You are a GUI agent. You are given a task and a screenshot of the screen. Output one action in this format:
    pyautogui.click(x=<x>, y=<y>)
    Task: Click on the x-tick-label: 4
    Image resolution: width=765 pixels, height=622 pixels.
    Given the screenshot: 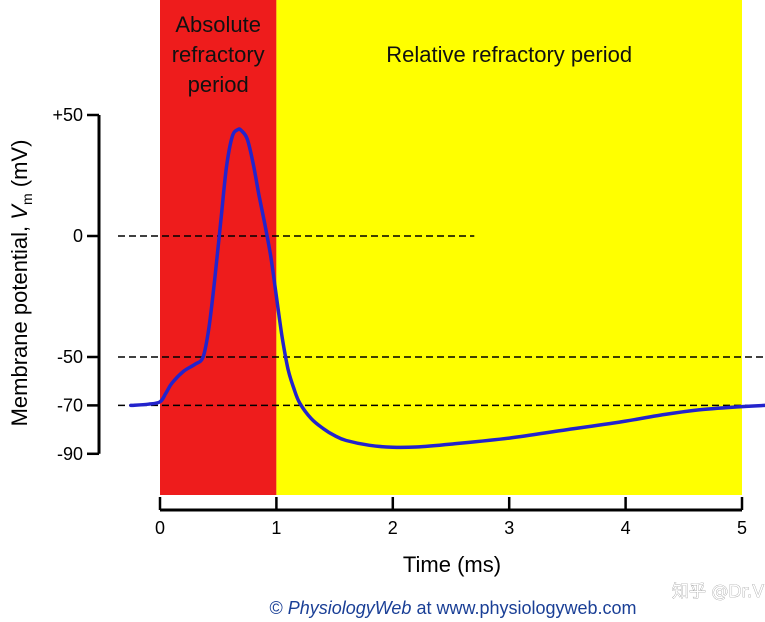 What is the action you would take?
    pyautogui.click(x=626, y=528)
    